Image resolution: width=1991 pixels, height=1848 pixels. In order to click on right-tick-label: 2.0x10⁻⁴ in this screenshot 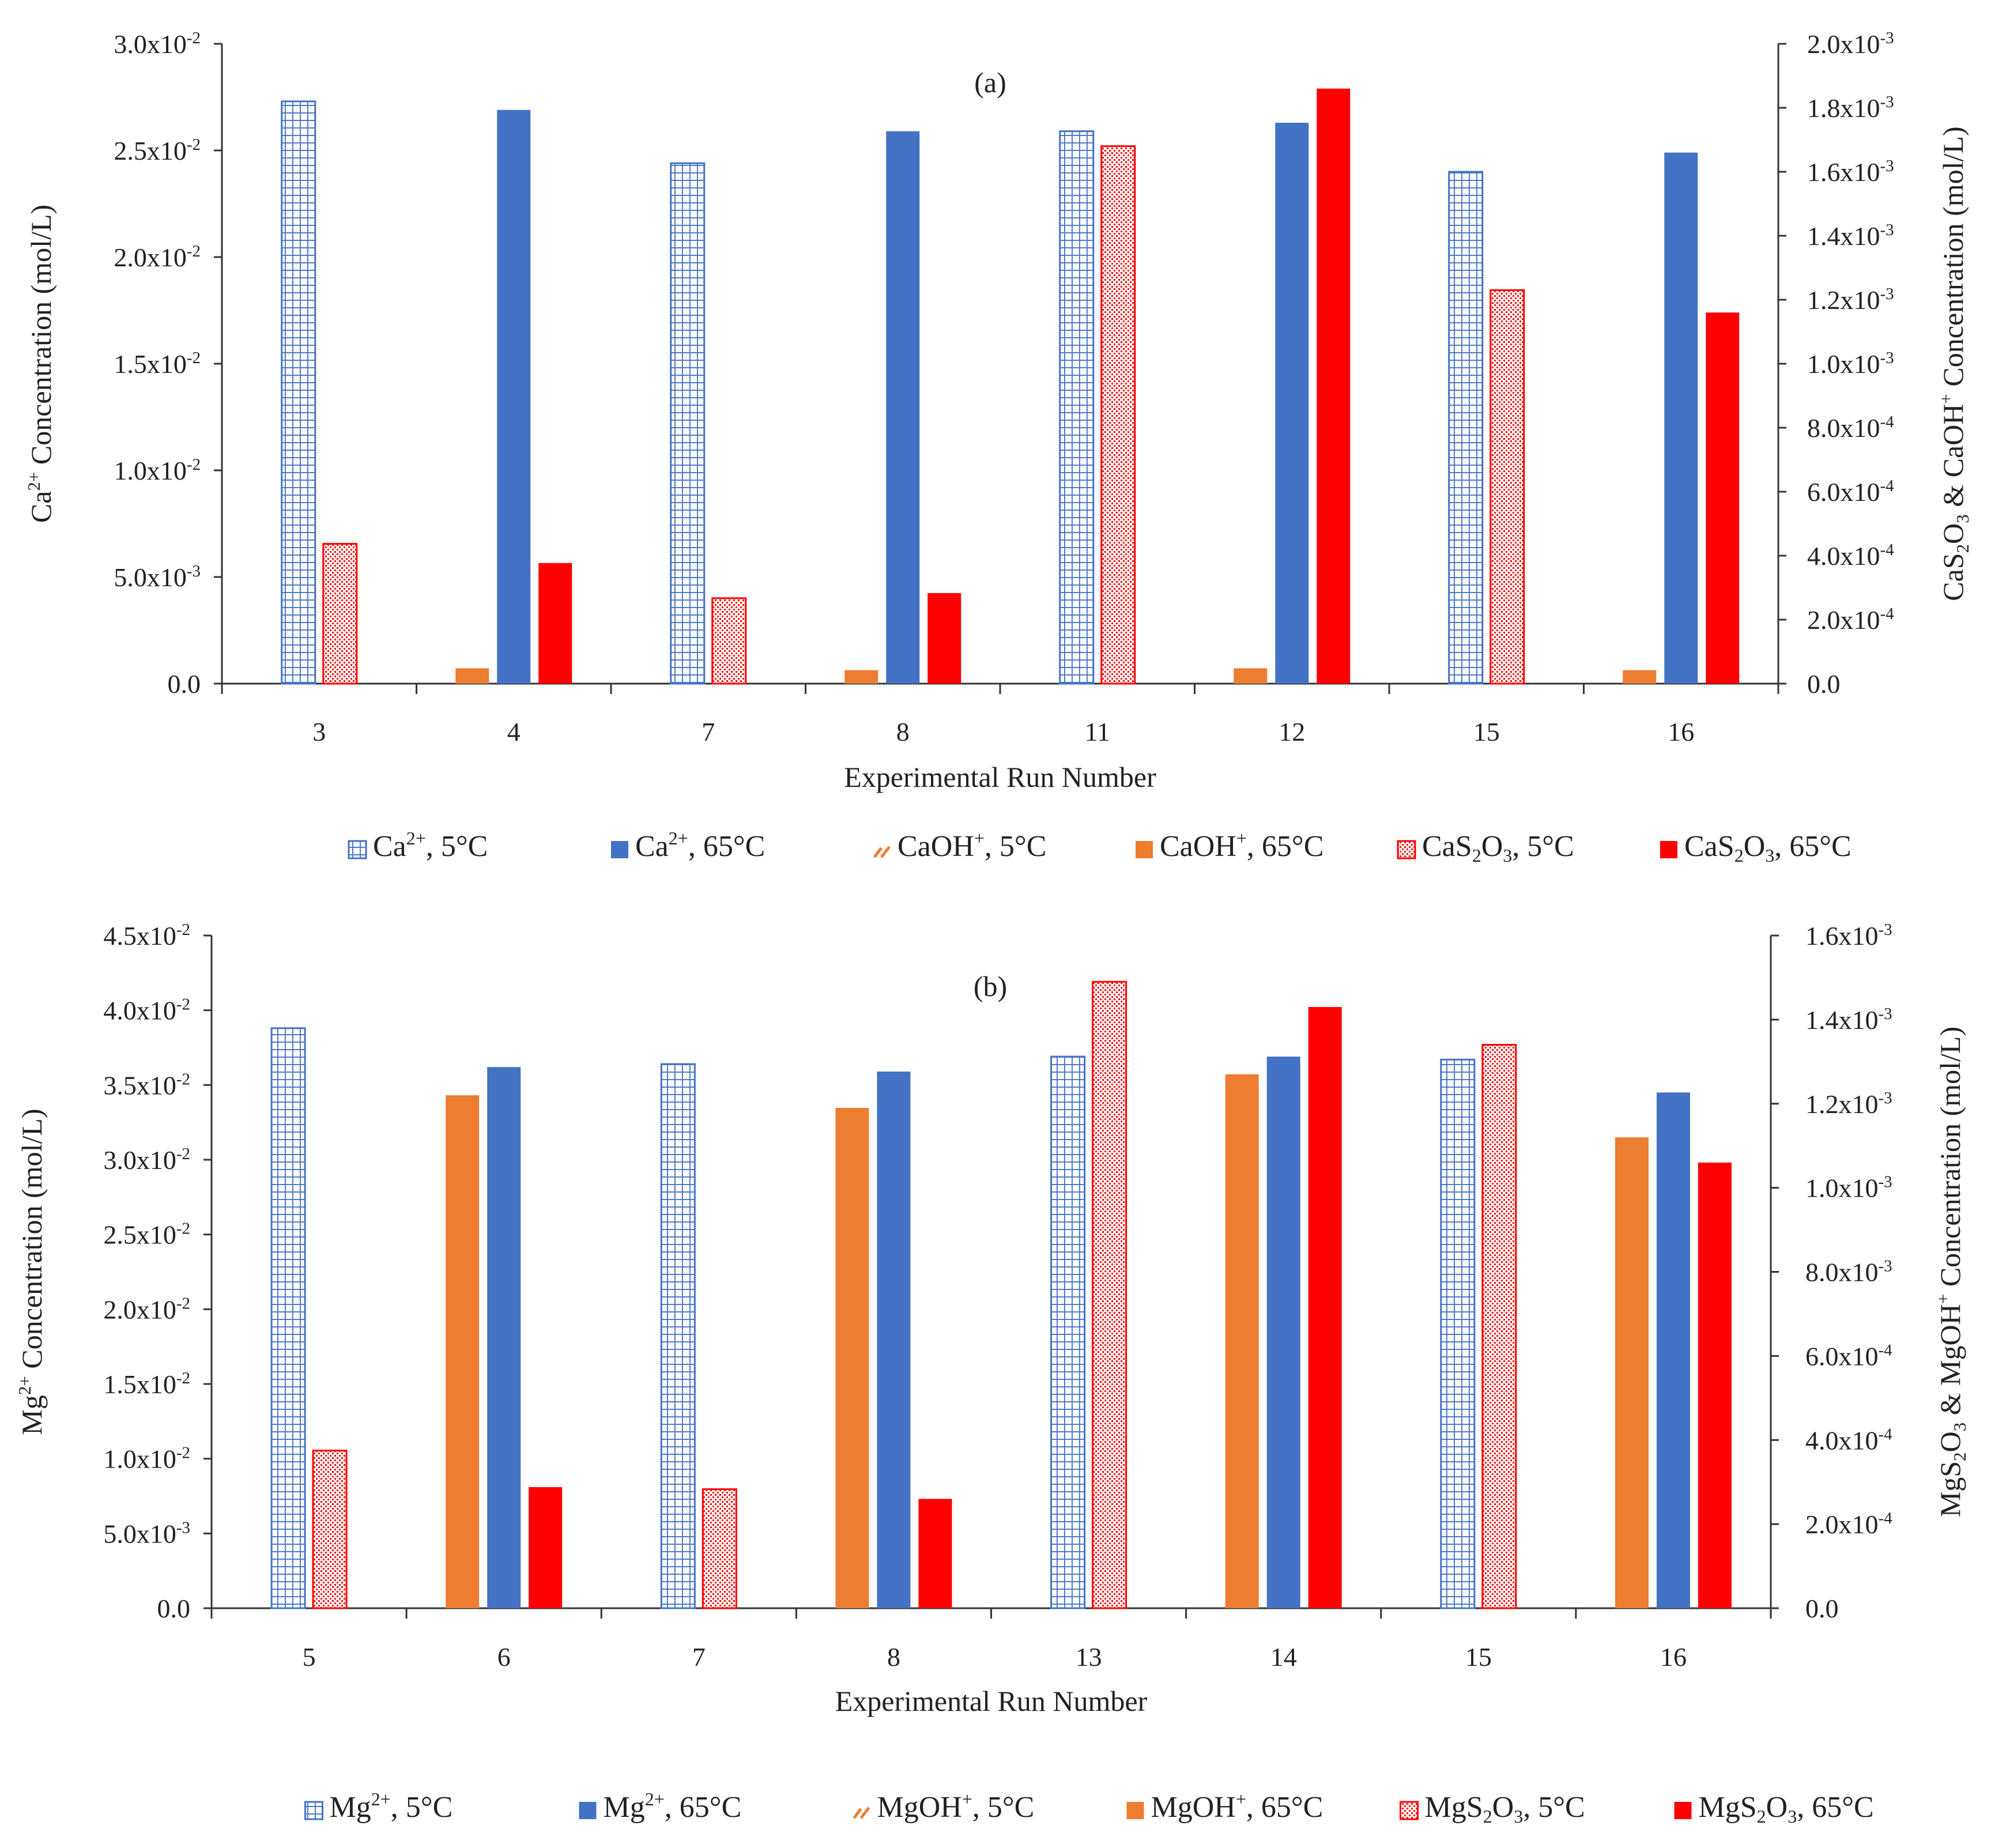, I will do `click(1850, 620)`.